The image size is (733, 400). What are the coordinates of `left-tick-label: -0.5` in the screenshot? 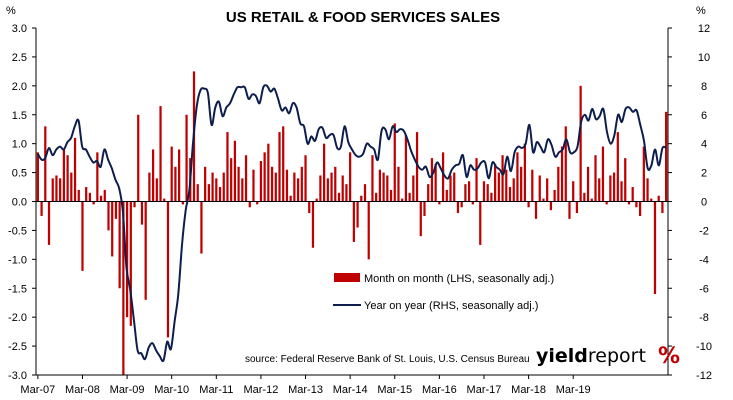 It's located at (17, 231).